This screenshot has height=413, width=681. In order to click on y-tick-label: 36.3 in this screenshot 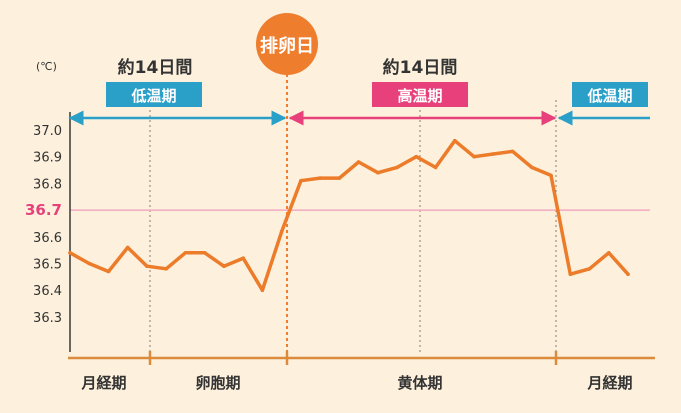, I will do `click(47, 318)`.